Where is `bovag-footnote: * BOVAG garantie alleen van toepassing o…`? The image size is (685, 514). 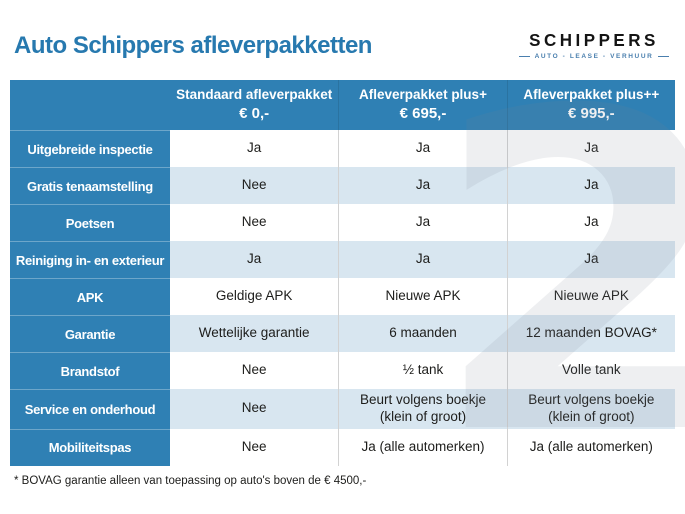
bovag-footnote: * BOVAG garantie alleen van toepassing o… is located at coordinates (190, 480).